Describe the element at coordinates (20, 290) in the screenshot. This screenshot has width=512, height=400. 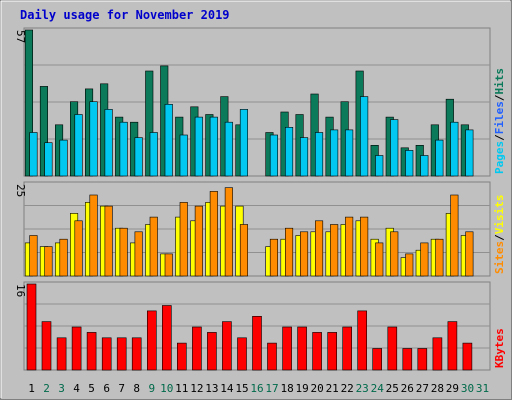
I see `y-max-label: 16` at that location.